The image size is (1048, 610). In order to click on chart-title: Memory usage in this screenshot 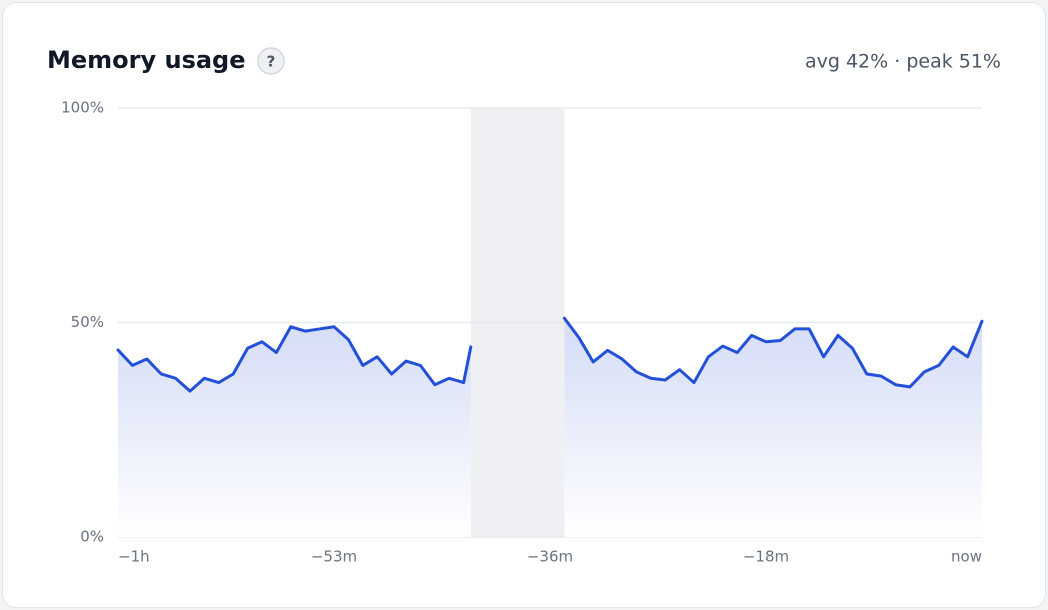, I will do `click(146, 60)`.